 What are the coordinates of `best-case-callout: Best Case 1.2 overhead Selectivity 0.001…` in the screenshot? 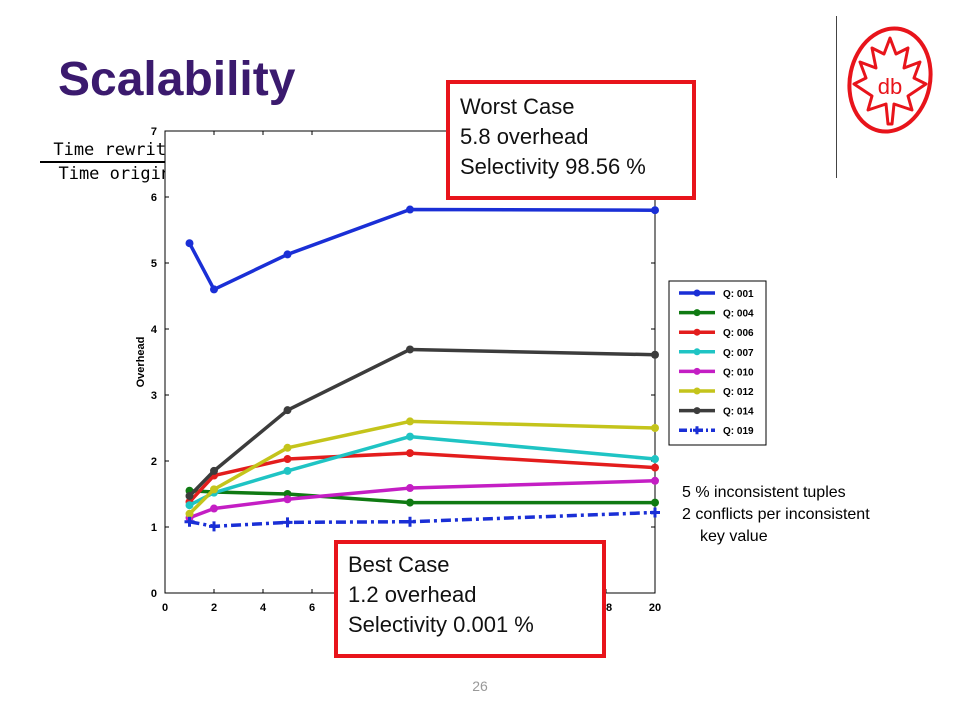 It's located at (470, 599).